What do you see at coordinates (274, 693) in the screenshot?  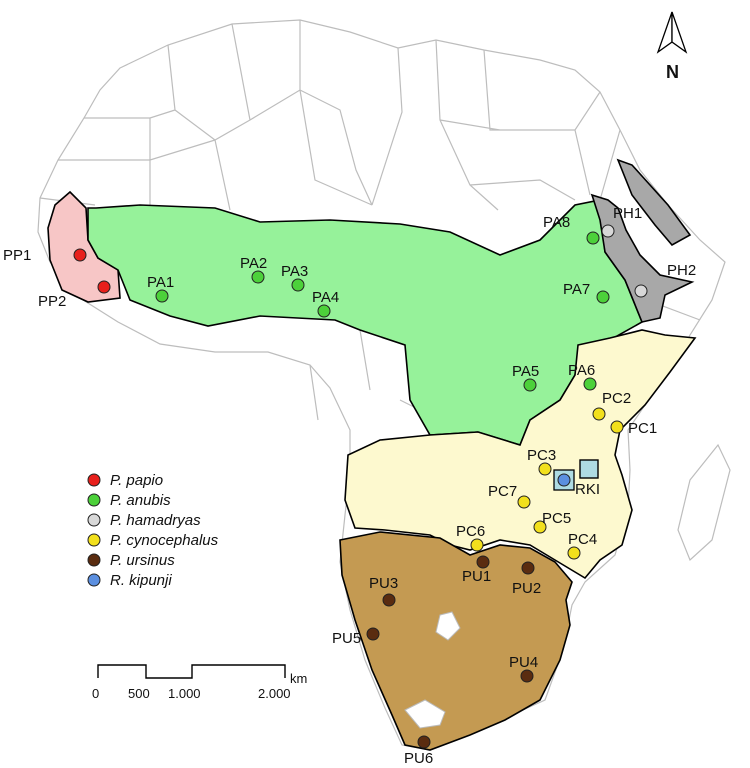 I see `scale-tick-2000: 2.000` at bounding box center [274, 693].